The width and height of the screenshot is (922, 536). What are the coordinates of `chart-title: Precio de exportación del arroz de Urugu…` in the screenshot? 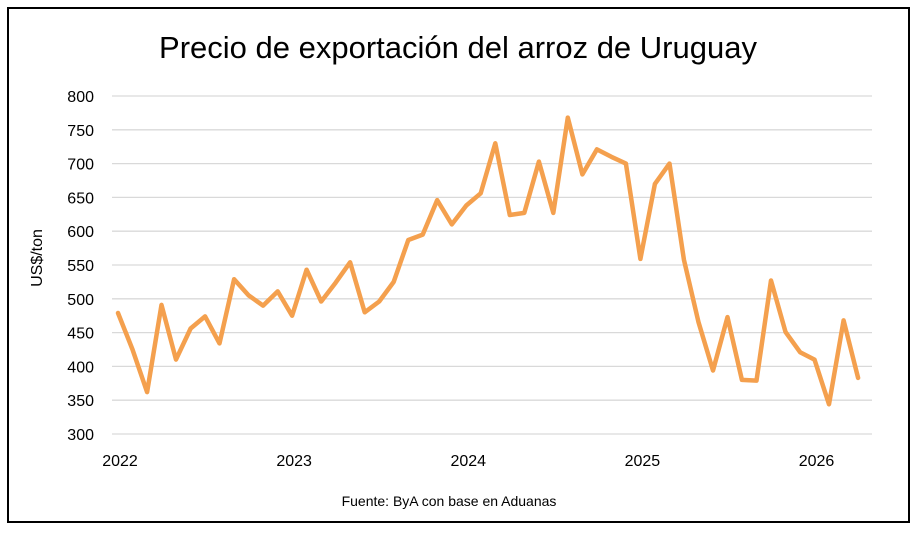 It's located at (458, 47).